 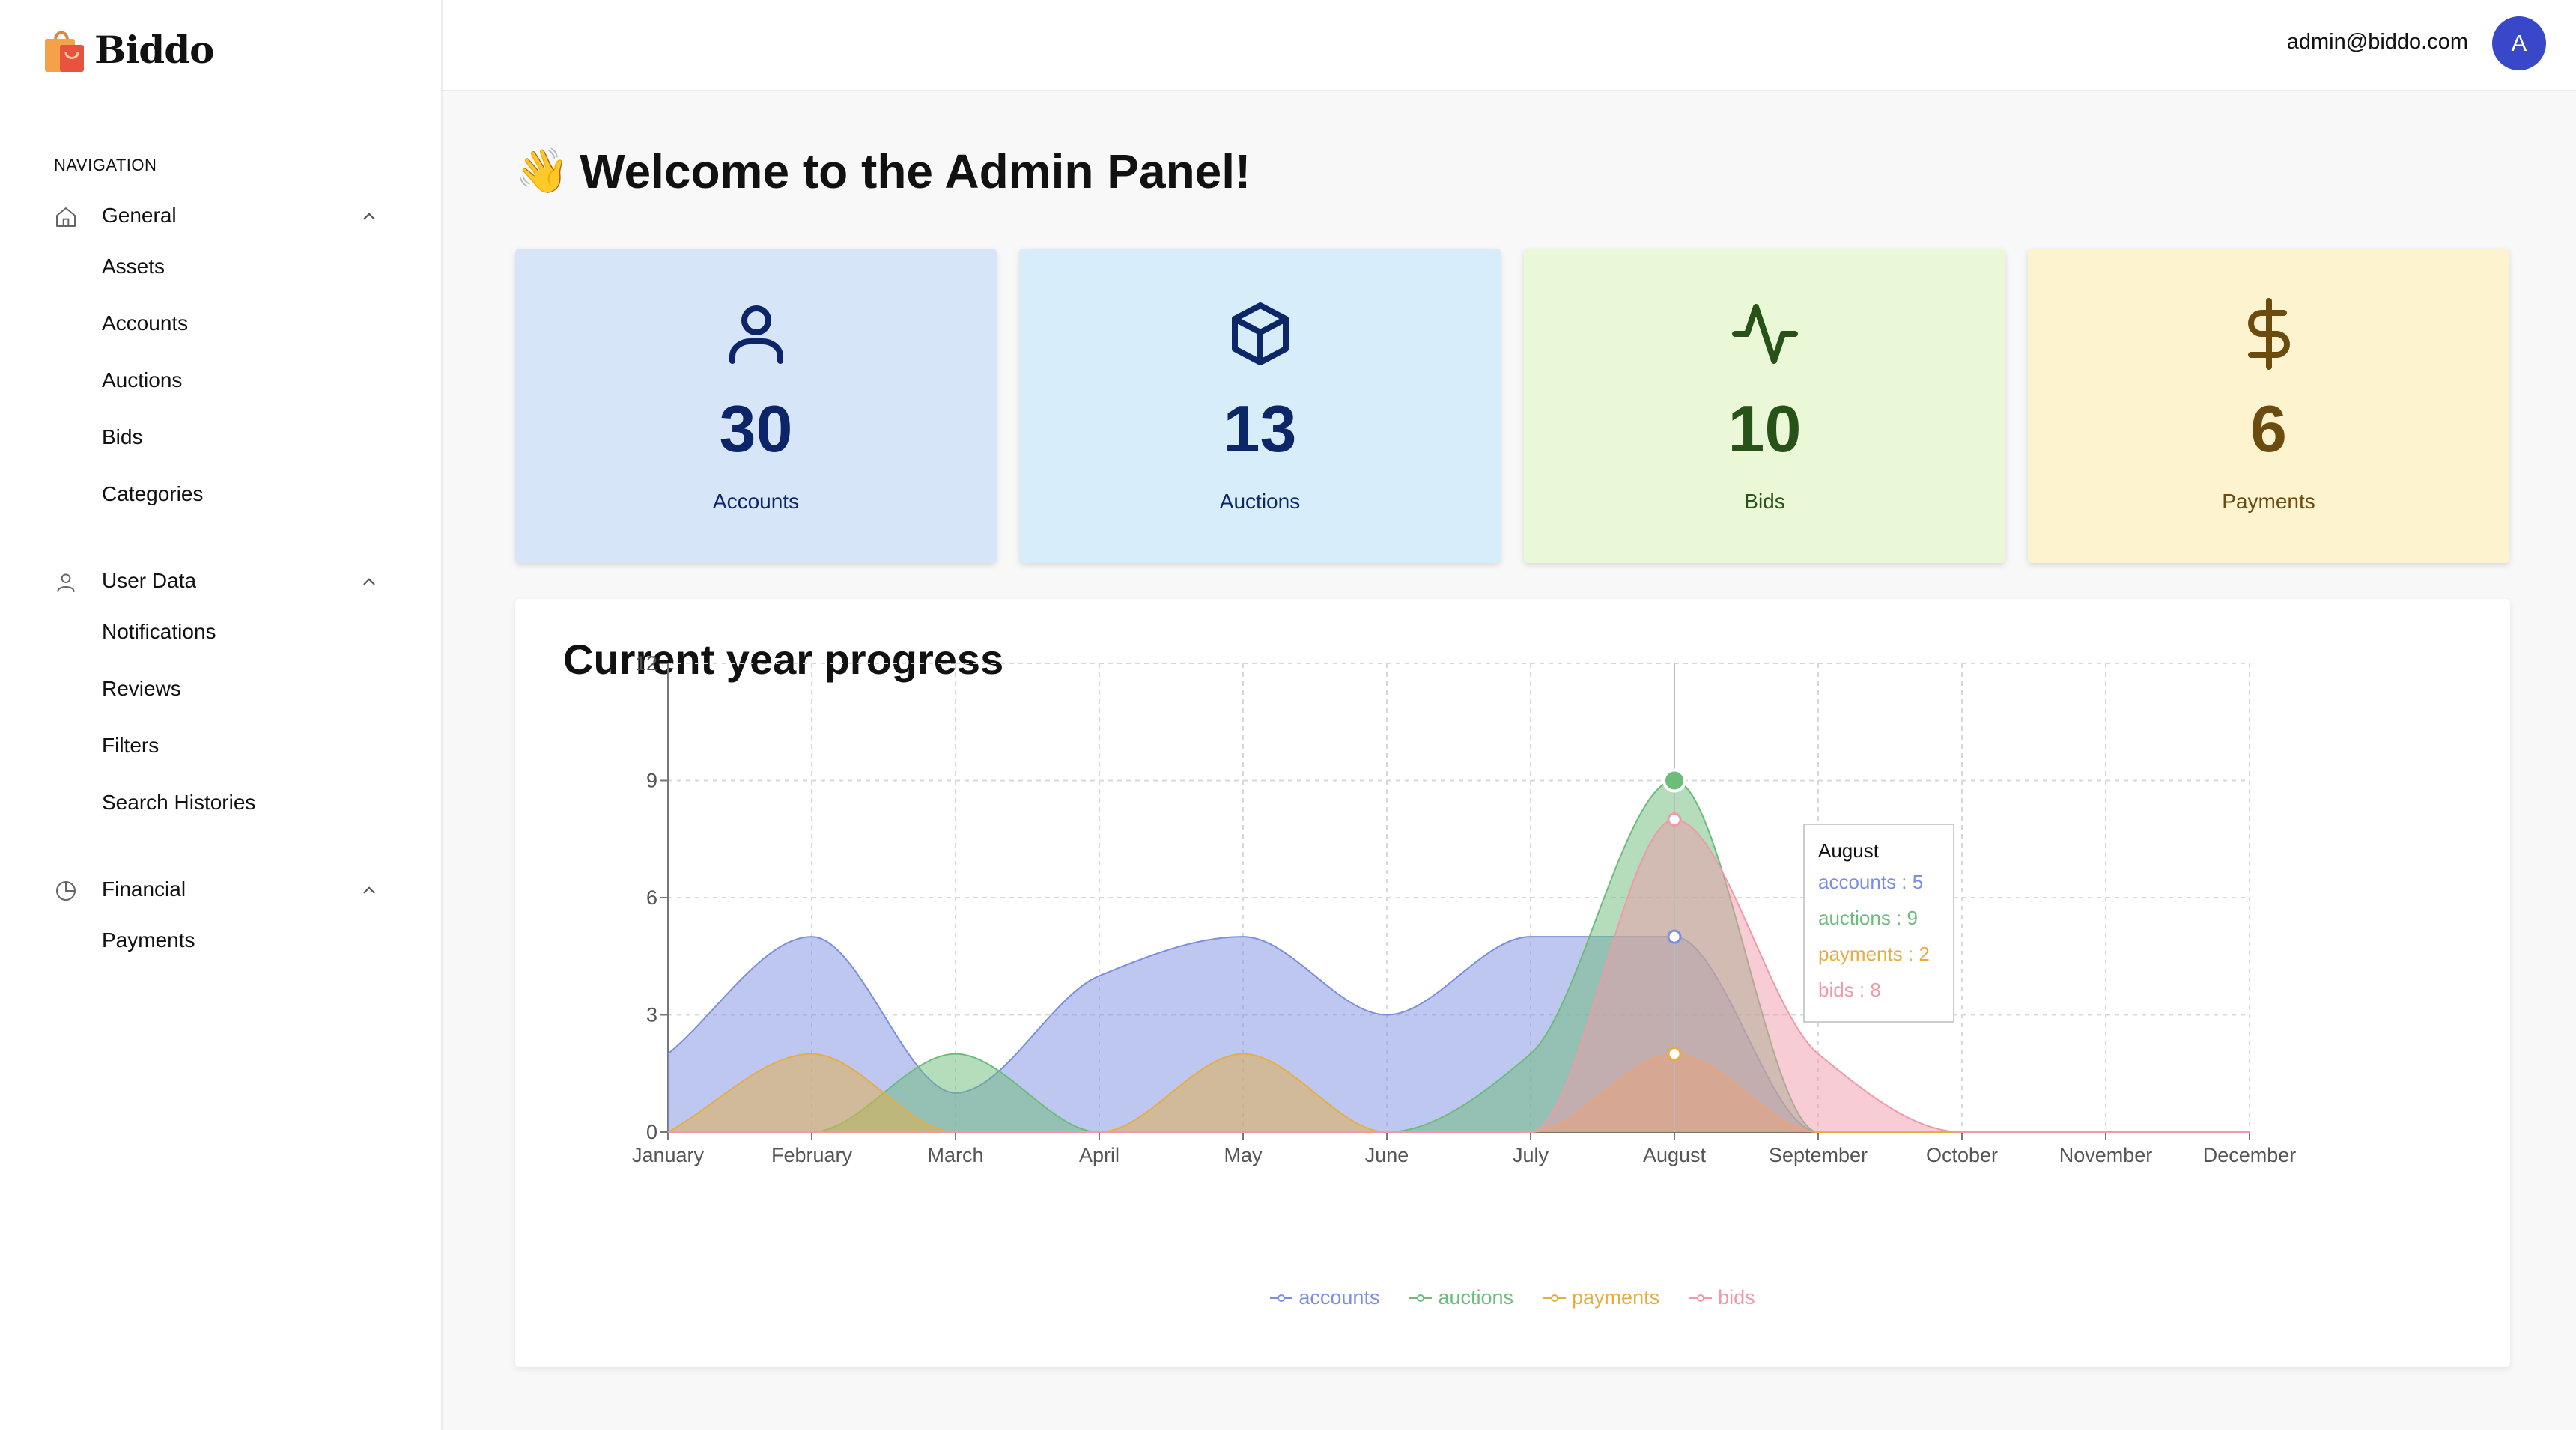 I want to click on sidebar-item-label: Reviews, so click(x=141, y=688).